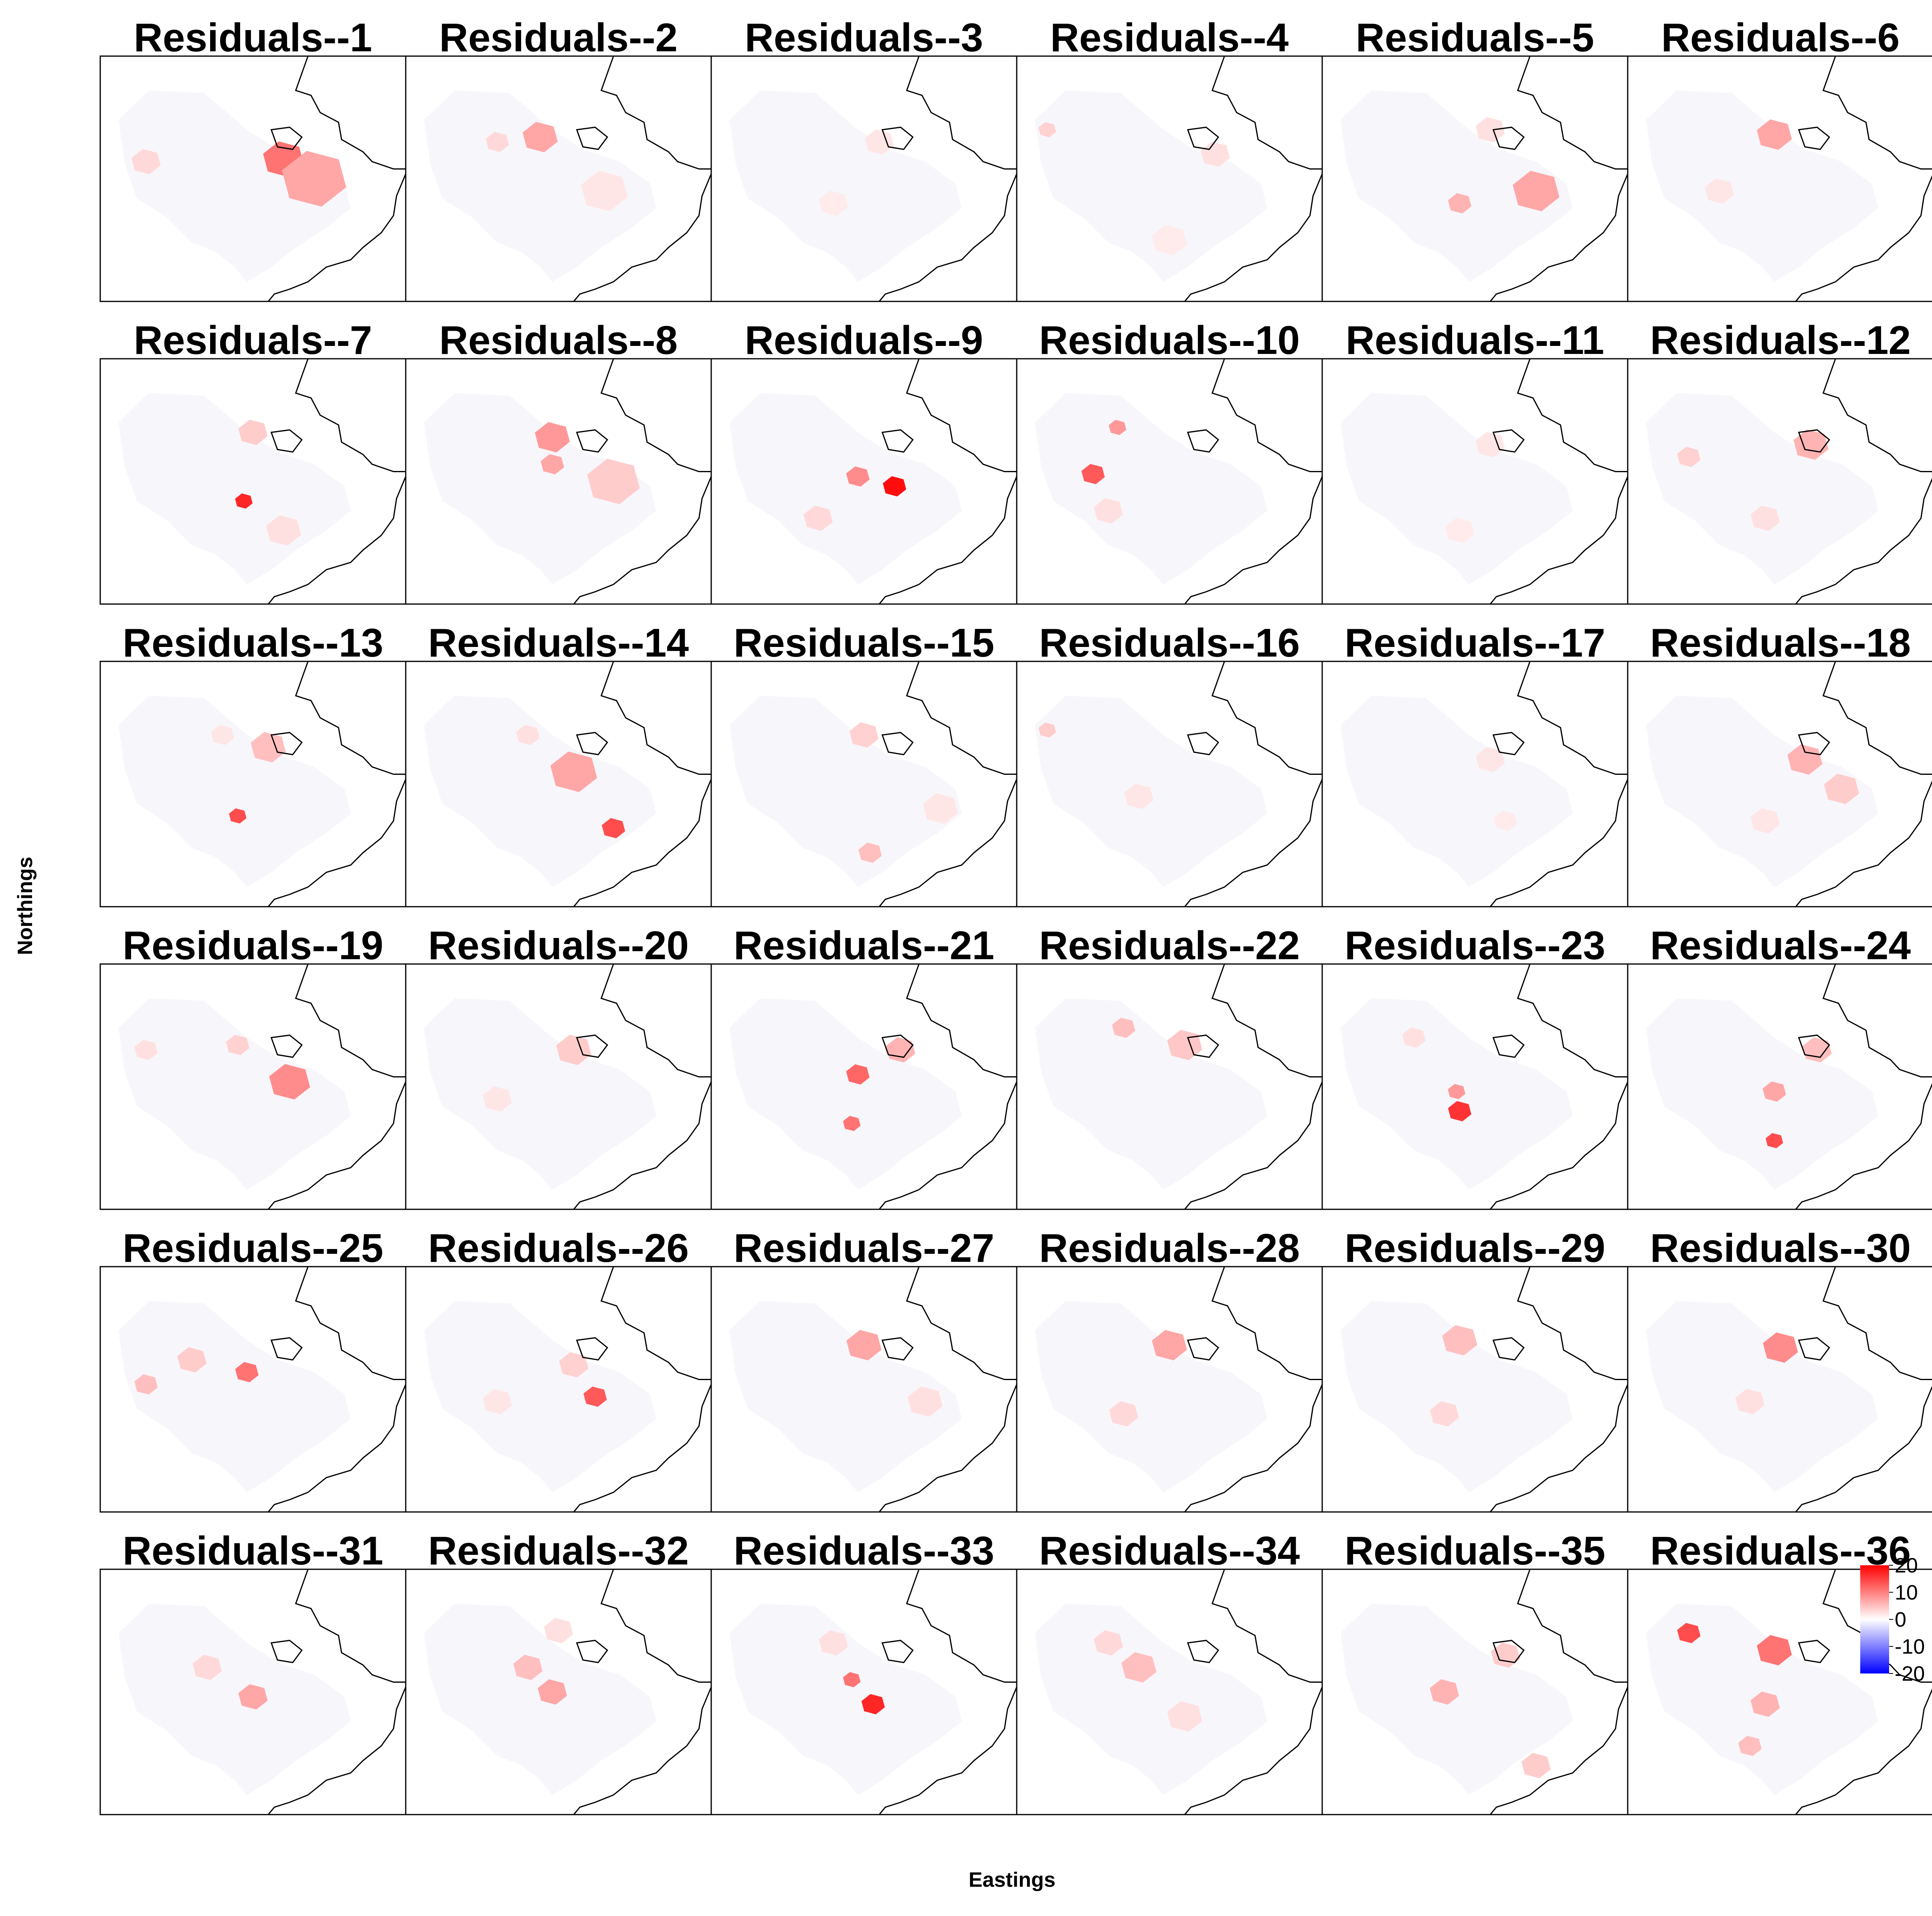 The image size is (1932, 1916). Describe the element at coordinates (558, 37) in the screenshot. I see `panel-title: Residuals--2` at that location.